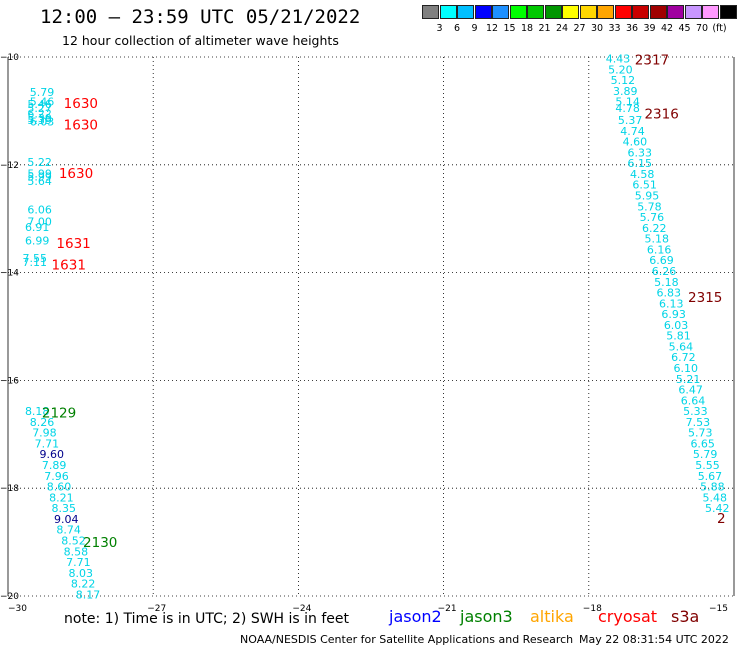  Describe the element at coordinates (712, 487) in the screenshot. I see `wave-height-reading: 5.88` at that location.